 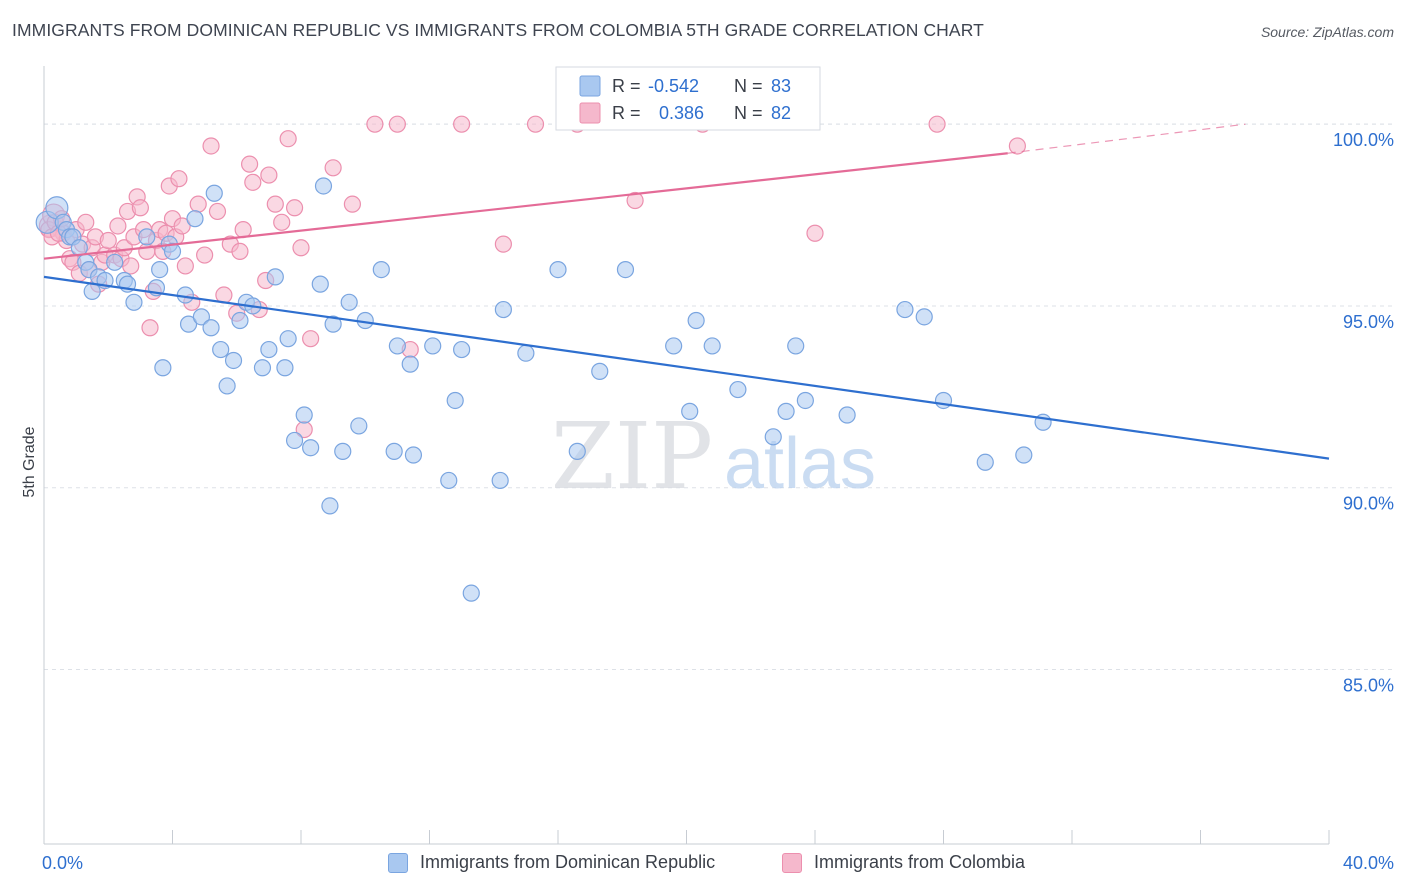 I want to click on legend-item-dominican: Immigrants from Dominican Republic, so click(x=551, y=862).